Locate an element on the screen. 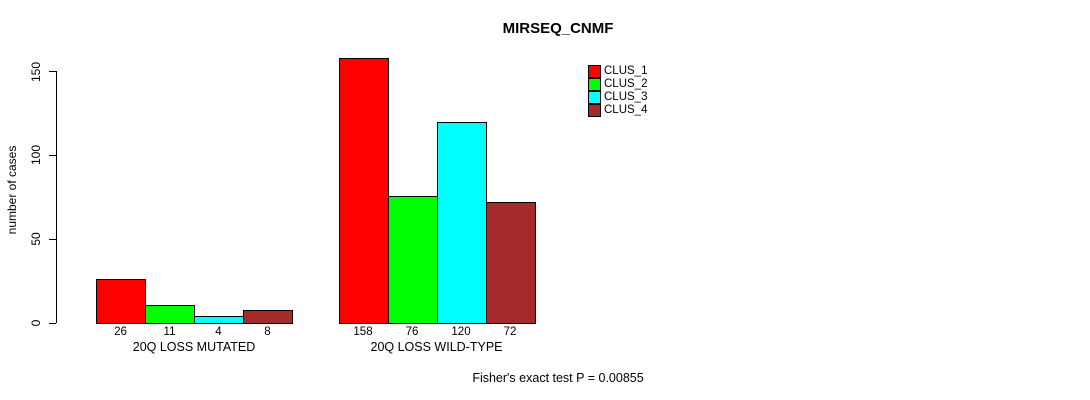  bar-value-label: 72 is located at coordinates (510, 331).